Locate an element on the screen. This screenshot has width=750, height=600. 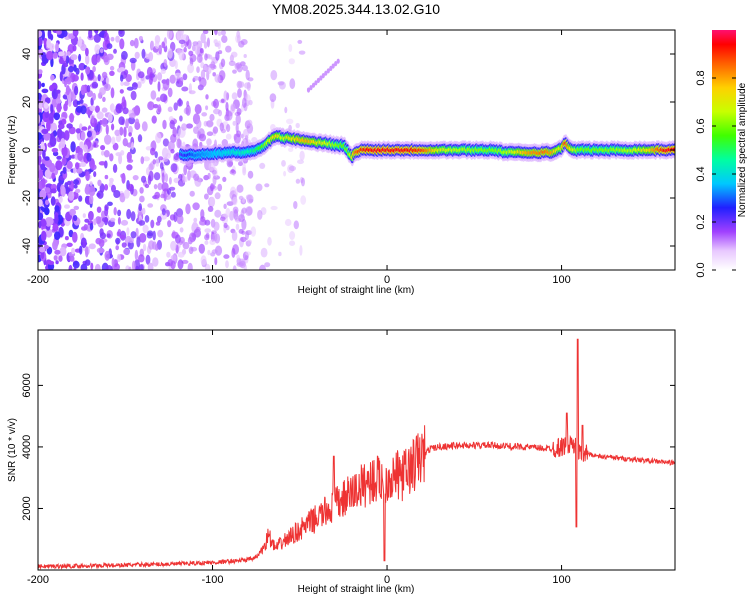
spectrogram-y-tick-label: 20 is located at coordinates (27, 102).